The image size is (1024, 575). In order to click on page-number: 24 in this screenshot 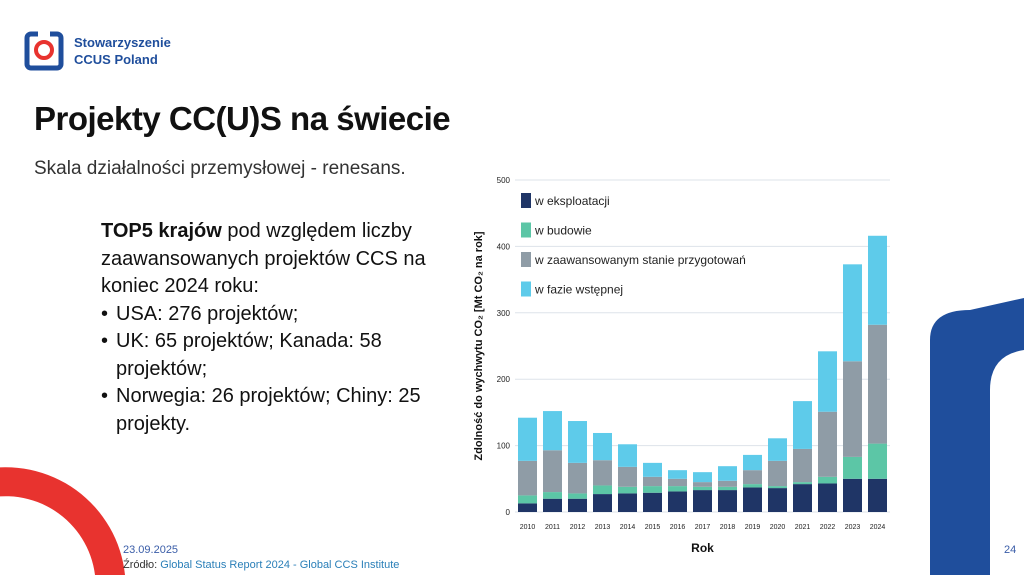, I will do `click(1010, 550)`.